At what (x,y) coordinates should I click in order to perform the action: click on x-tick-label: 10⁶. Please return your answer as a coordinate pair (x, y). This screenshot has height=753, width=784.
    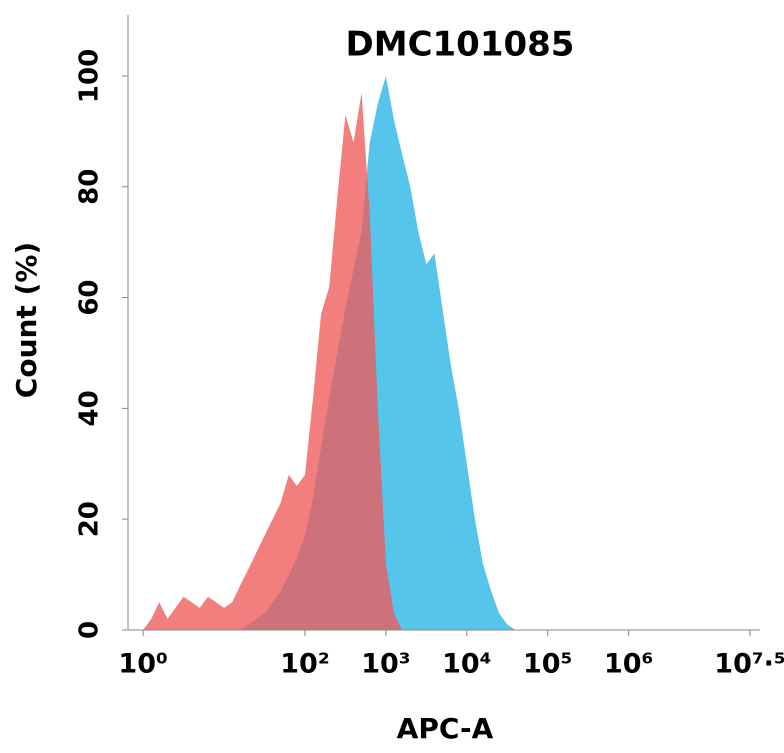
    Looking at the image, I should click on (628, 664).